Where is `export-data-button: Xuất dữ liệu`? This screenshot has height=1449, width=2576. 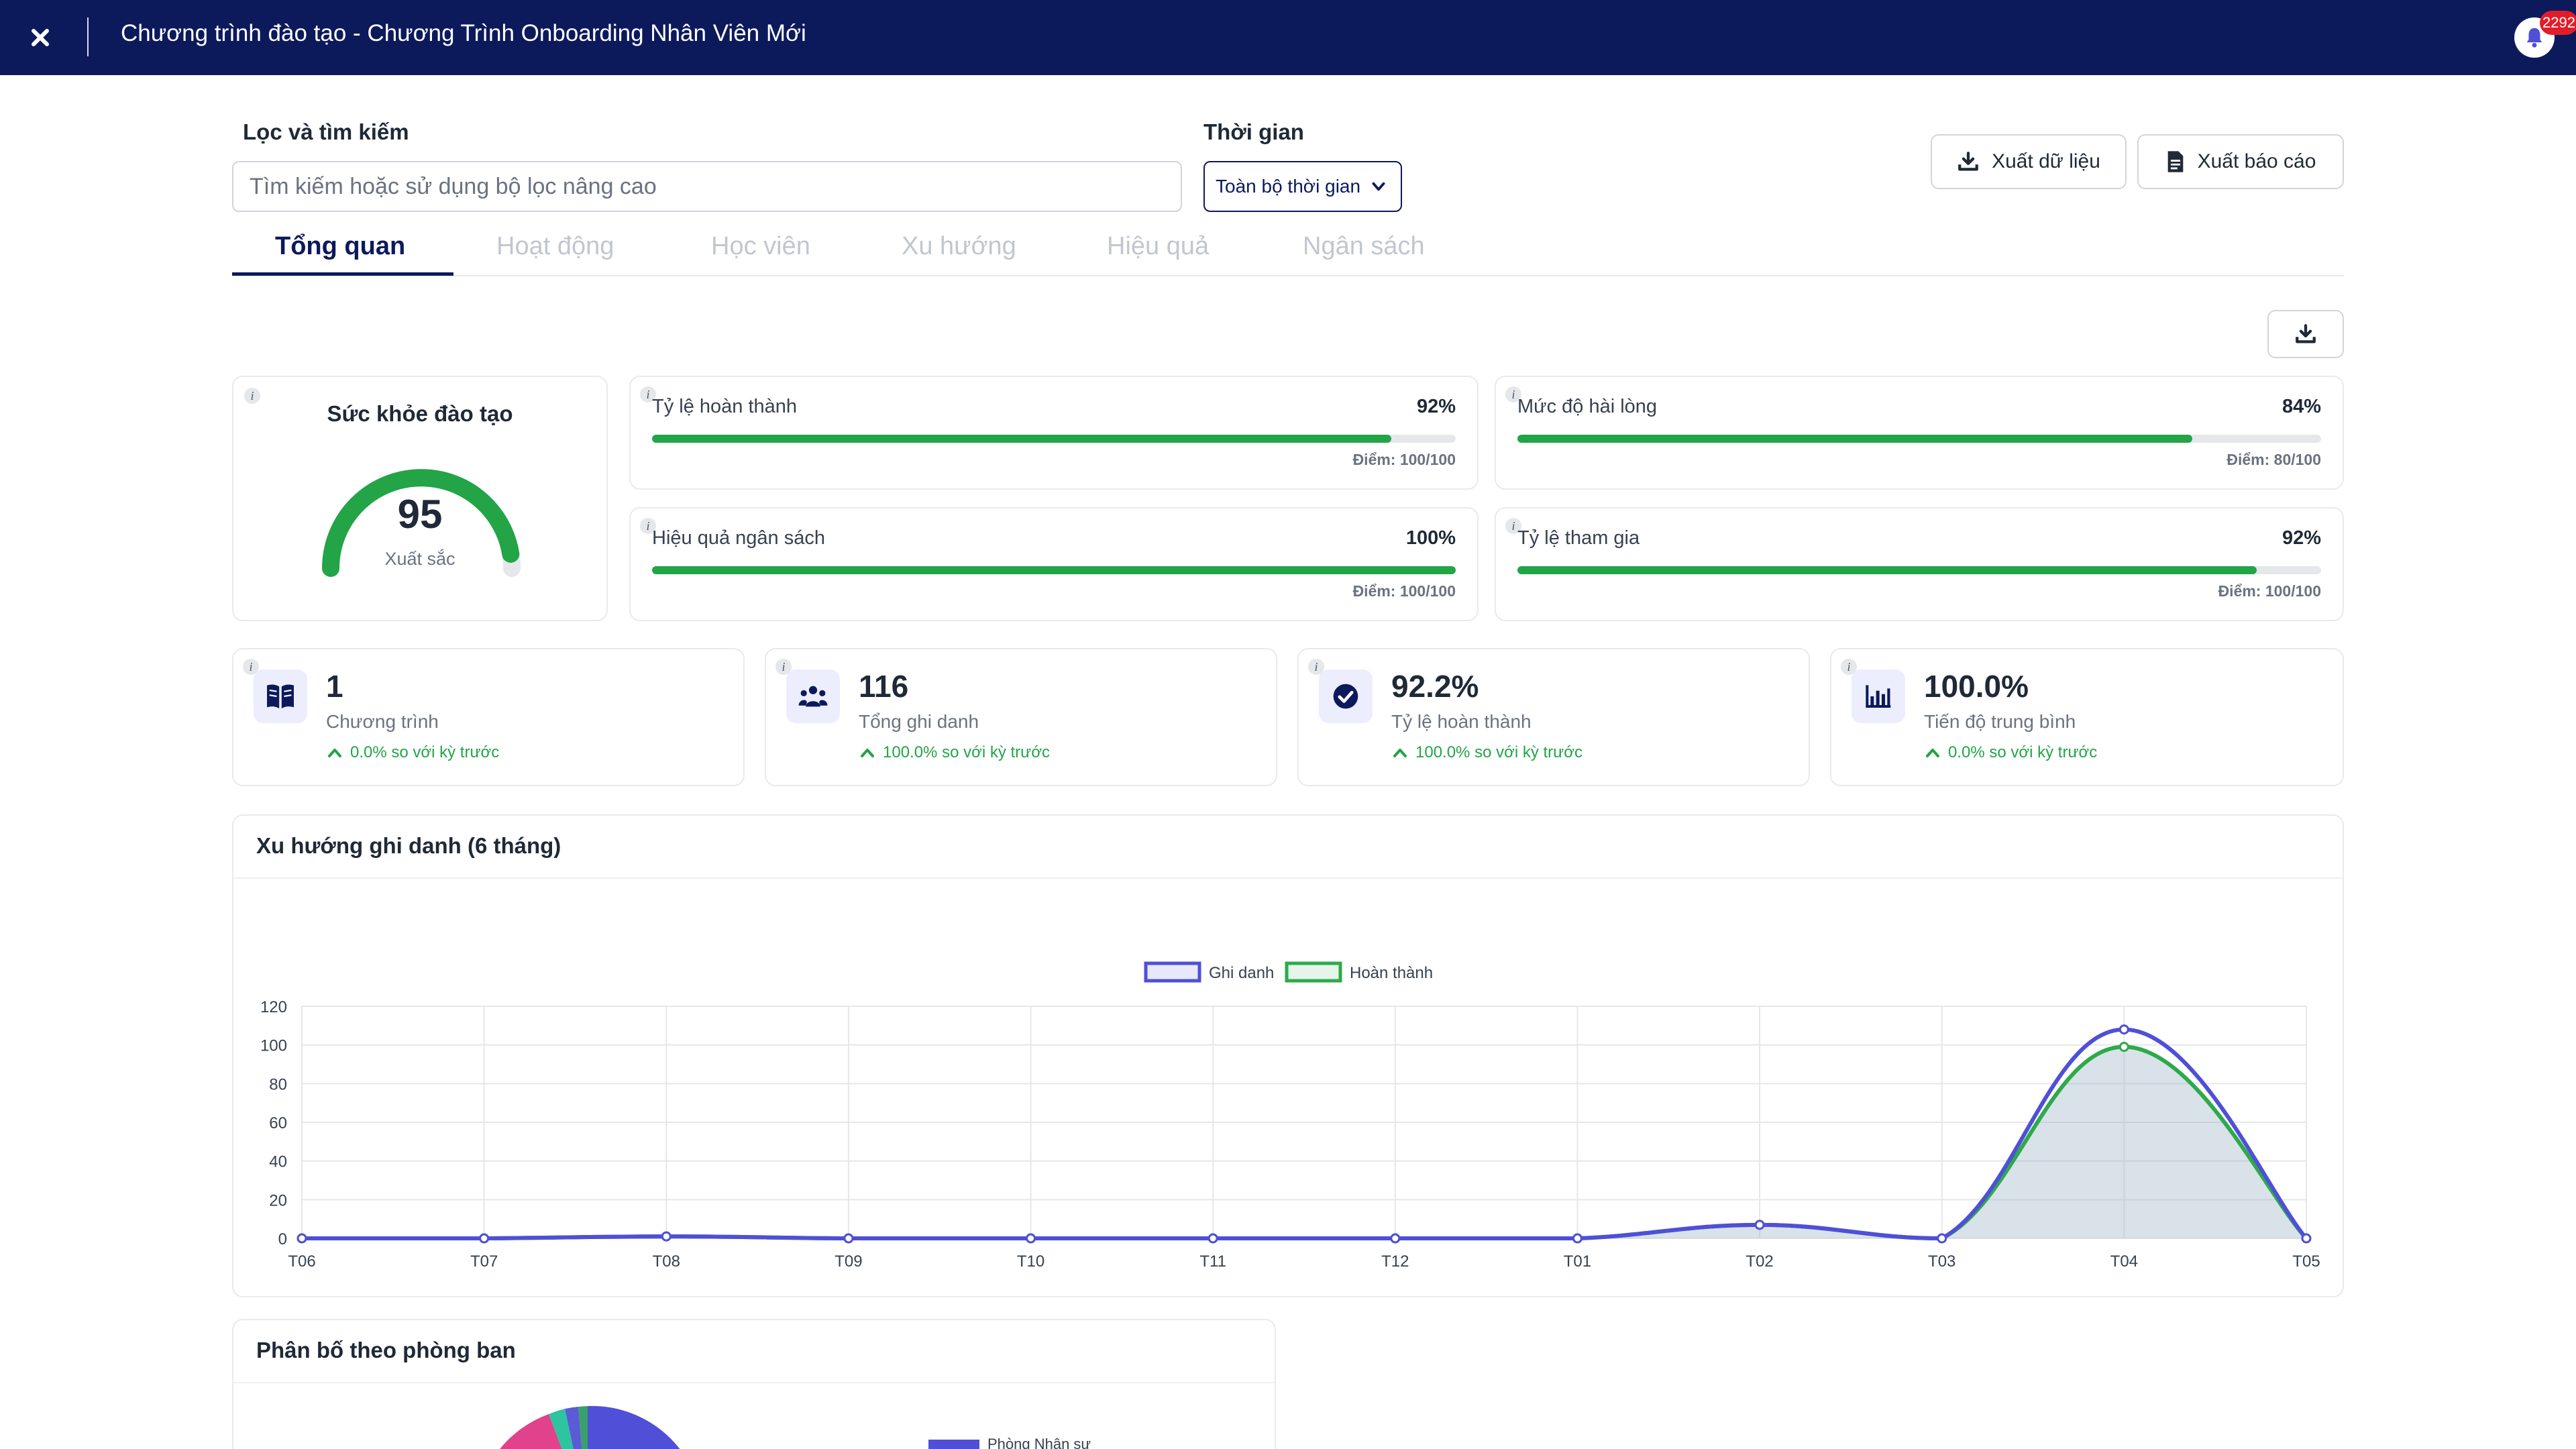
export-data-button: Xuất dữ liệu is located at coordinates (2029, 161).